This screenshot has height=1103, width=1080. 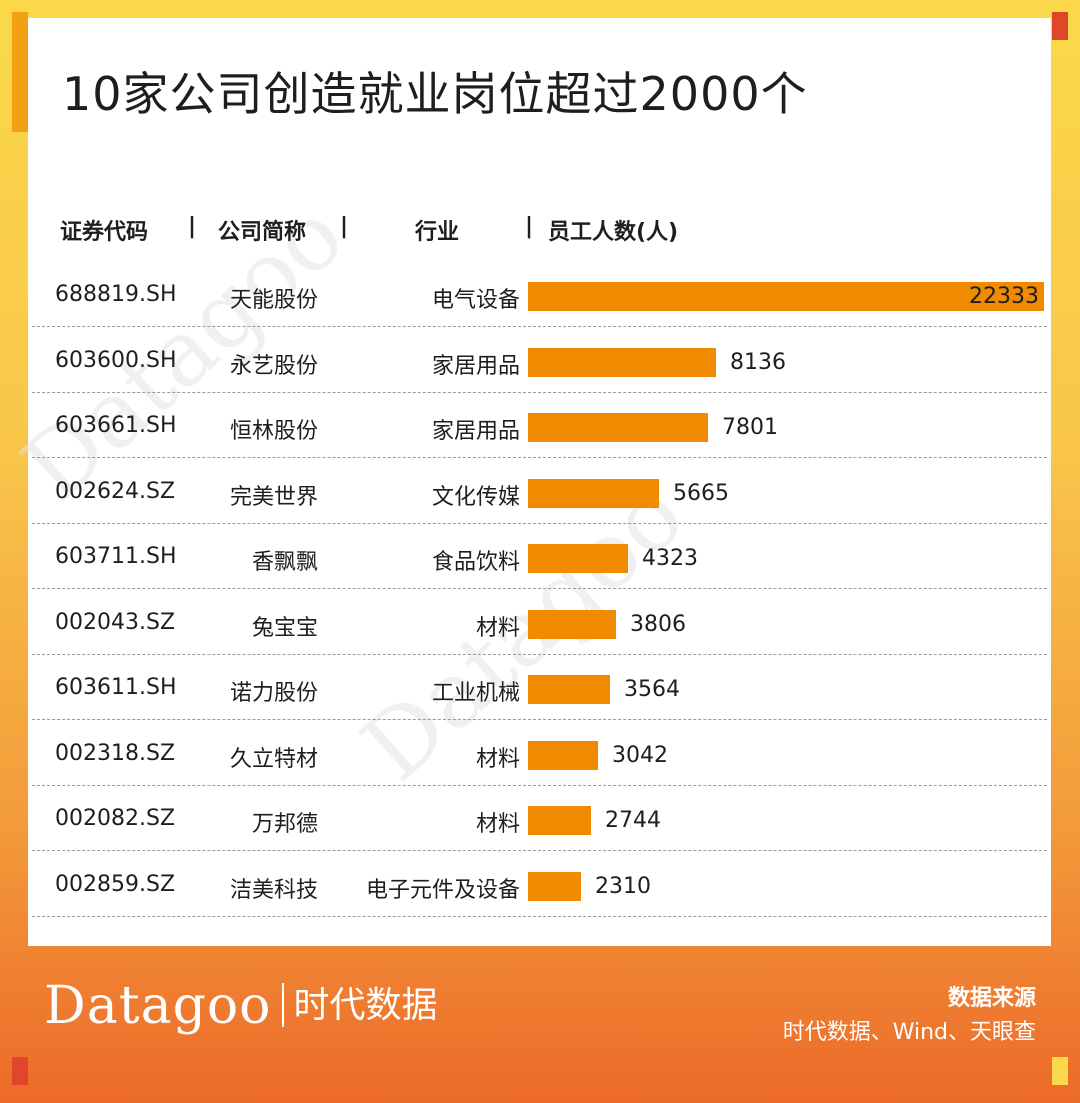 I want to click on table-row: 002082.SZ 万邦德 材料 2744, so click(x=539, y=818).